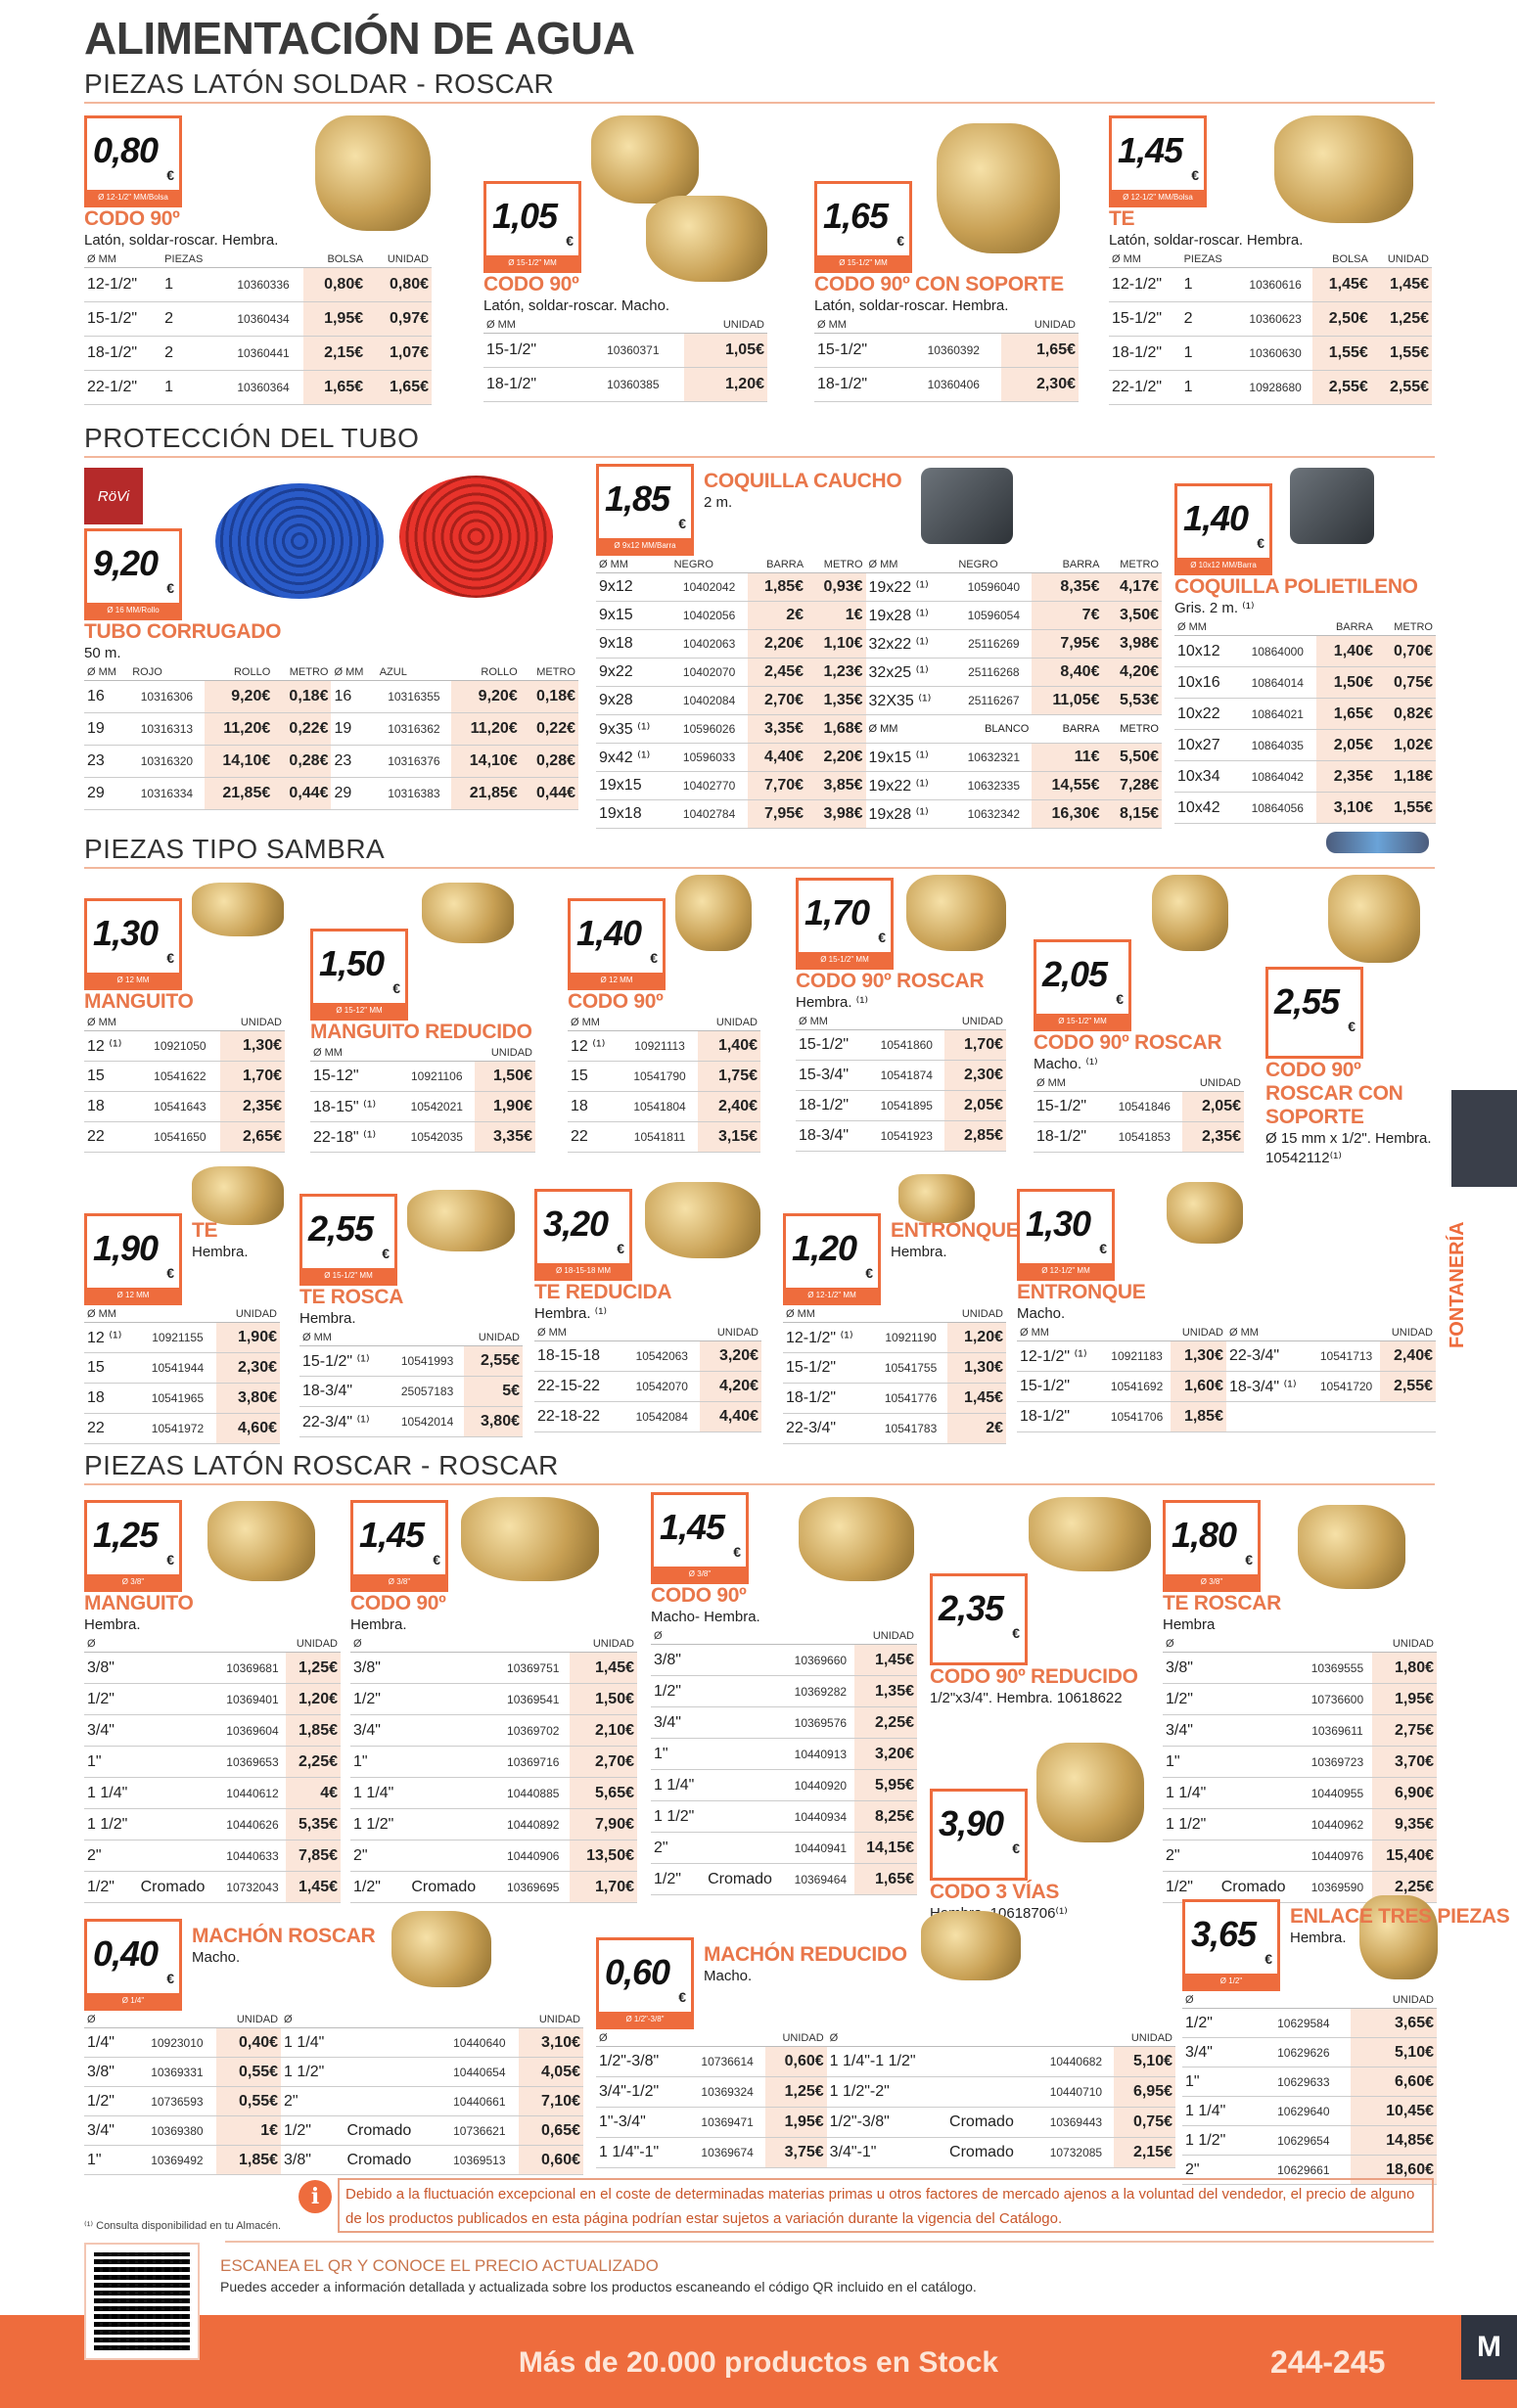  What do you see at coordinates (494, 1887) in the screenshot?
I see `table-row: 1/2" Cromado 10369695 1,70€` at bounding box center [494, 1887].